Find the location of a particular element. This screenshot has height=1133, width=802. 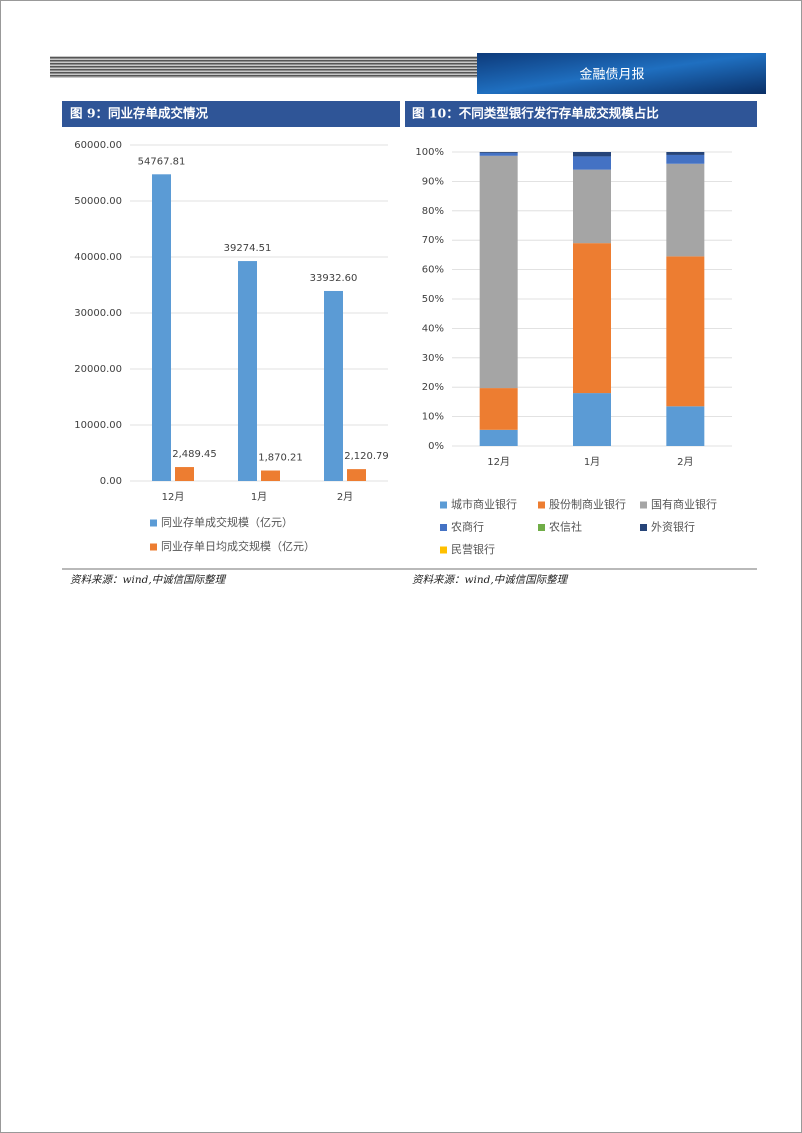

y-tick-label: 20% is located at coordinates (433, 387).